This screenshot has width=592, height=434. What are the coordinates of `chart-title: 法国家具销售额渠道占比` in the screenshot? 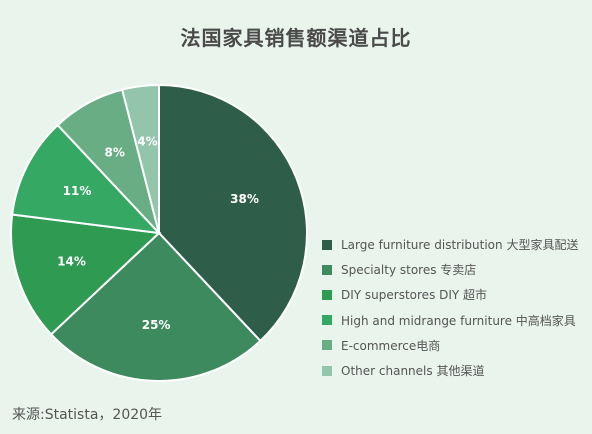 It's located at (296, 38).